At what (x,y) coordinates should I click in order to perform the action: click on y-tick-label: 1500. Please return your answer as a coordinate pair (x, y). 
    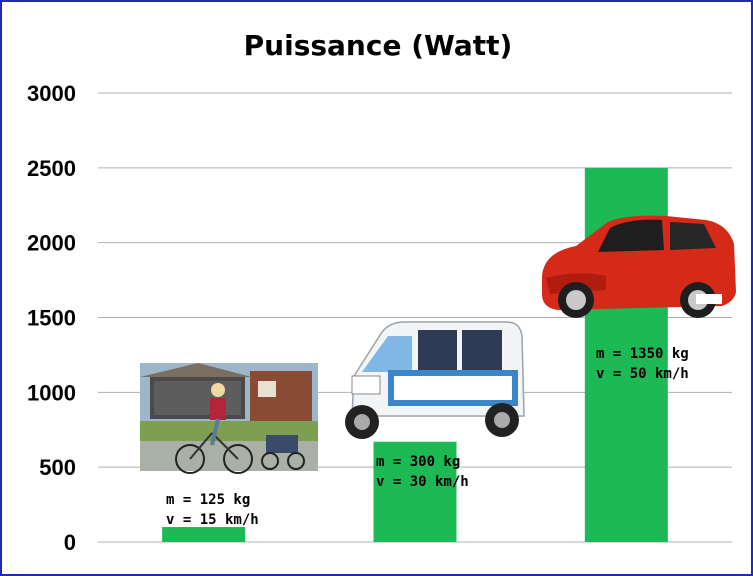
    Looking at the image, I should click on (51, 318).